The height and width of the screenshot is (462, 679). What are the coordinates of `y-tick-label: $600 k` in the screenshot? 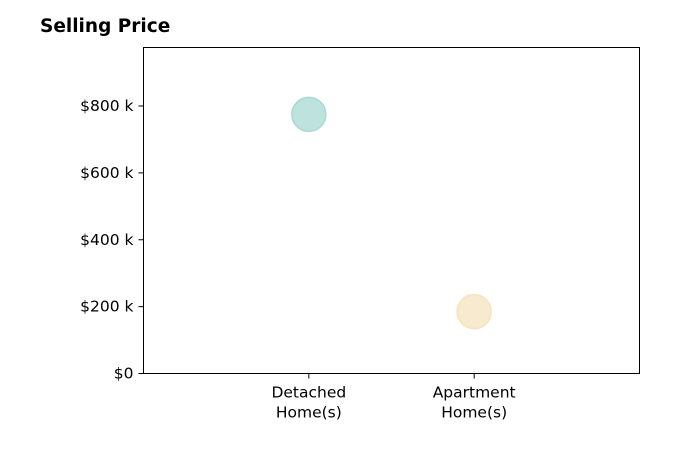 It's located at (106, 173).